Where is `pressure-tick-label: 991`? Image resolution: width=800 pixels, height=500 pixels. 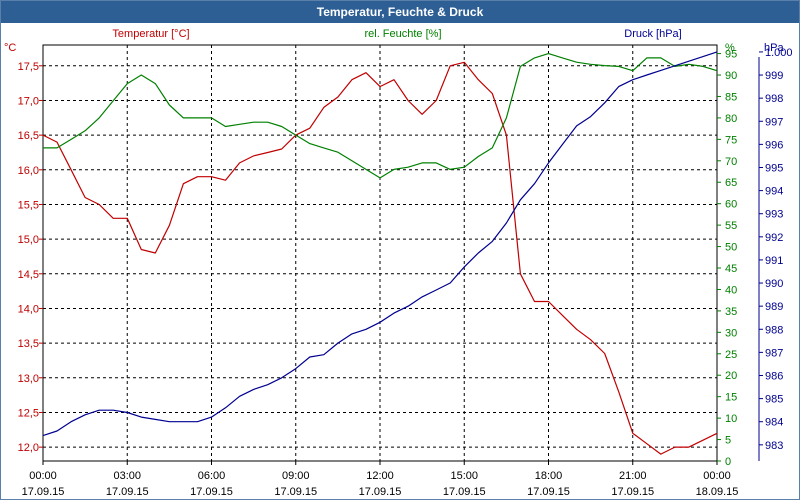
pressure-tick-label: 991 is located at coordinates (774, 261).